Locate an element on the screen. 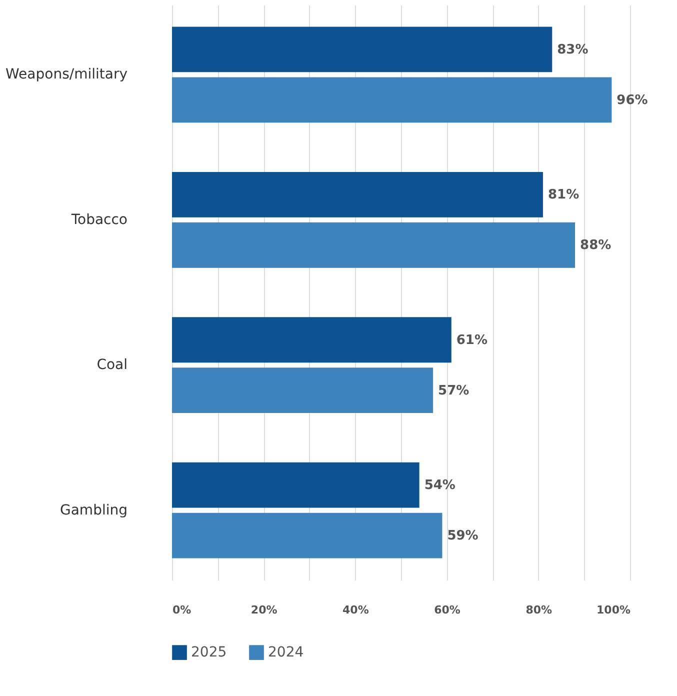 This screenshot has height=696, width=677. data-label: 59% is located at coordinates (462, 536).